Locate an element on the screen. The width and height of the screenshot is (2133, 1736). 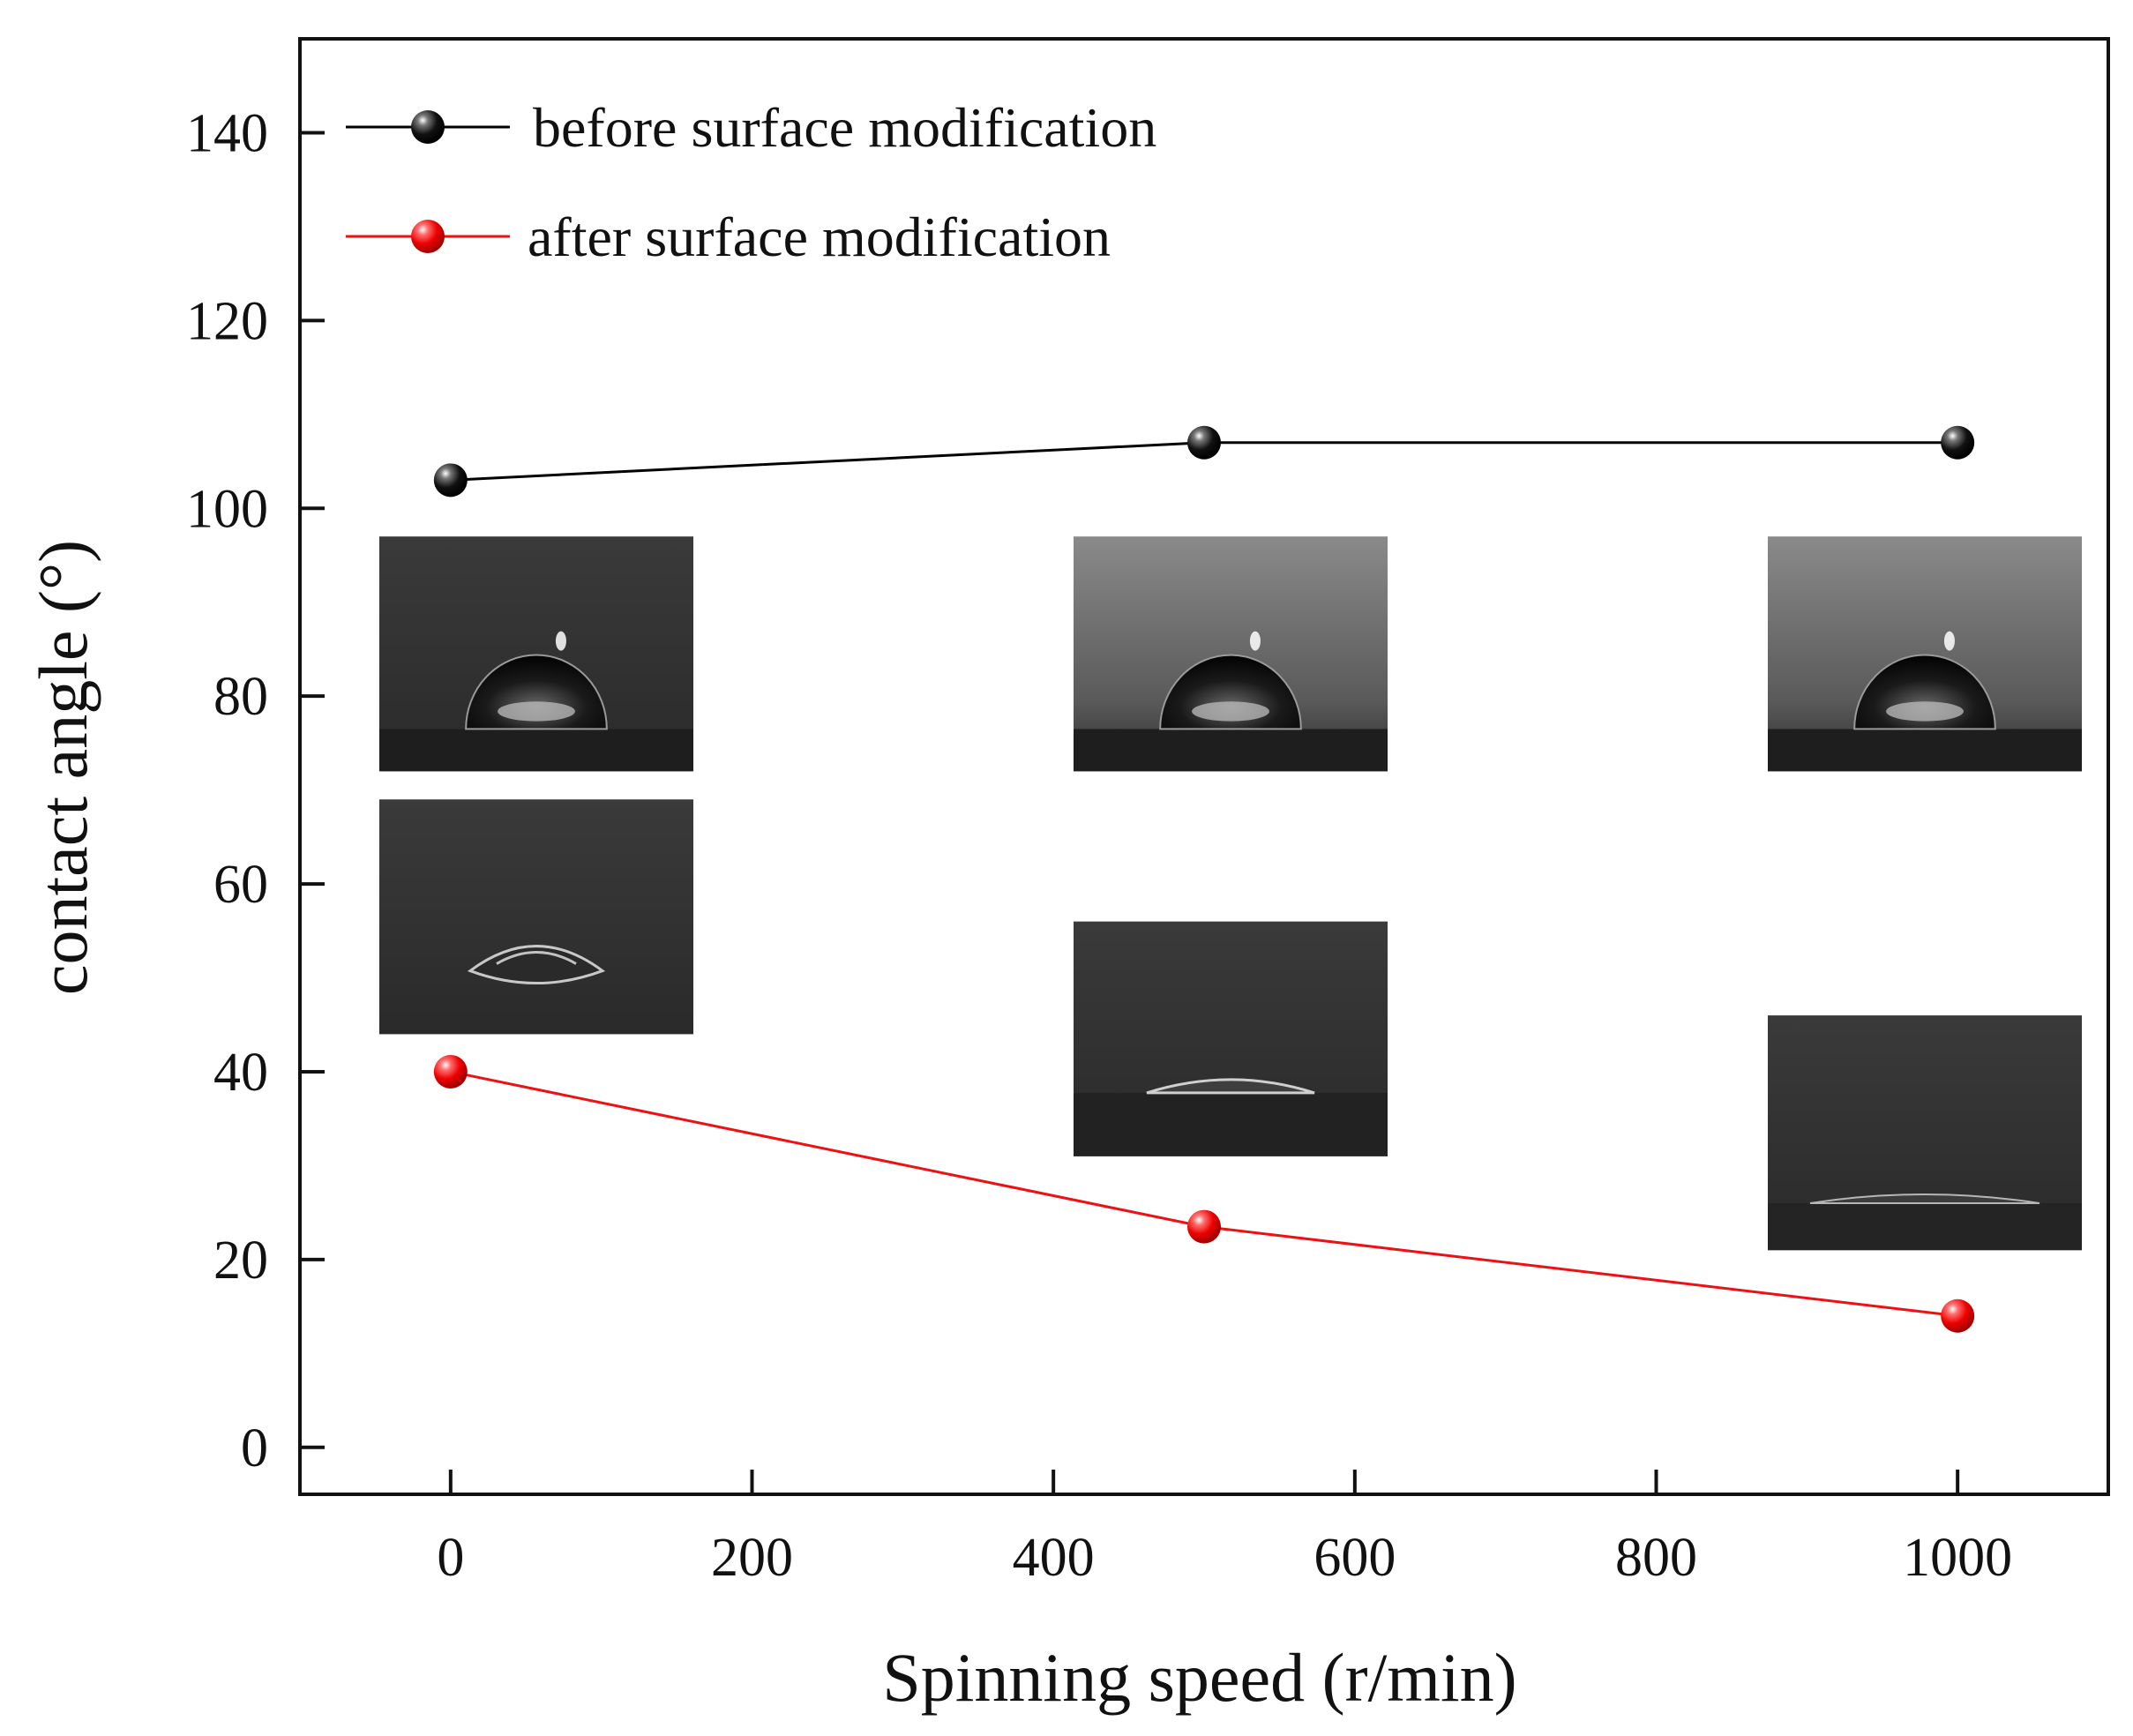
x-tick-label: 1000 is located at coordinates (1958, 1558).